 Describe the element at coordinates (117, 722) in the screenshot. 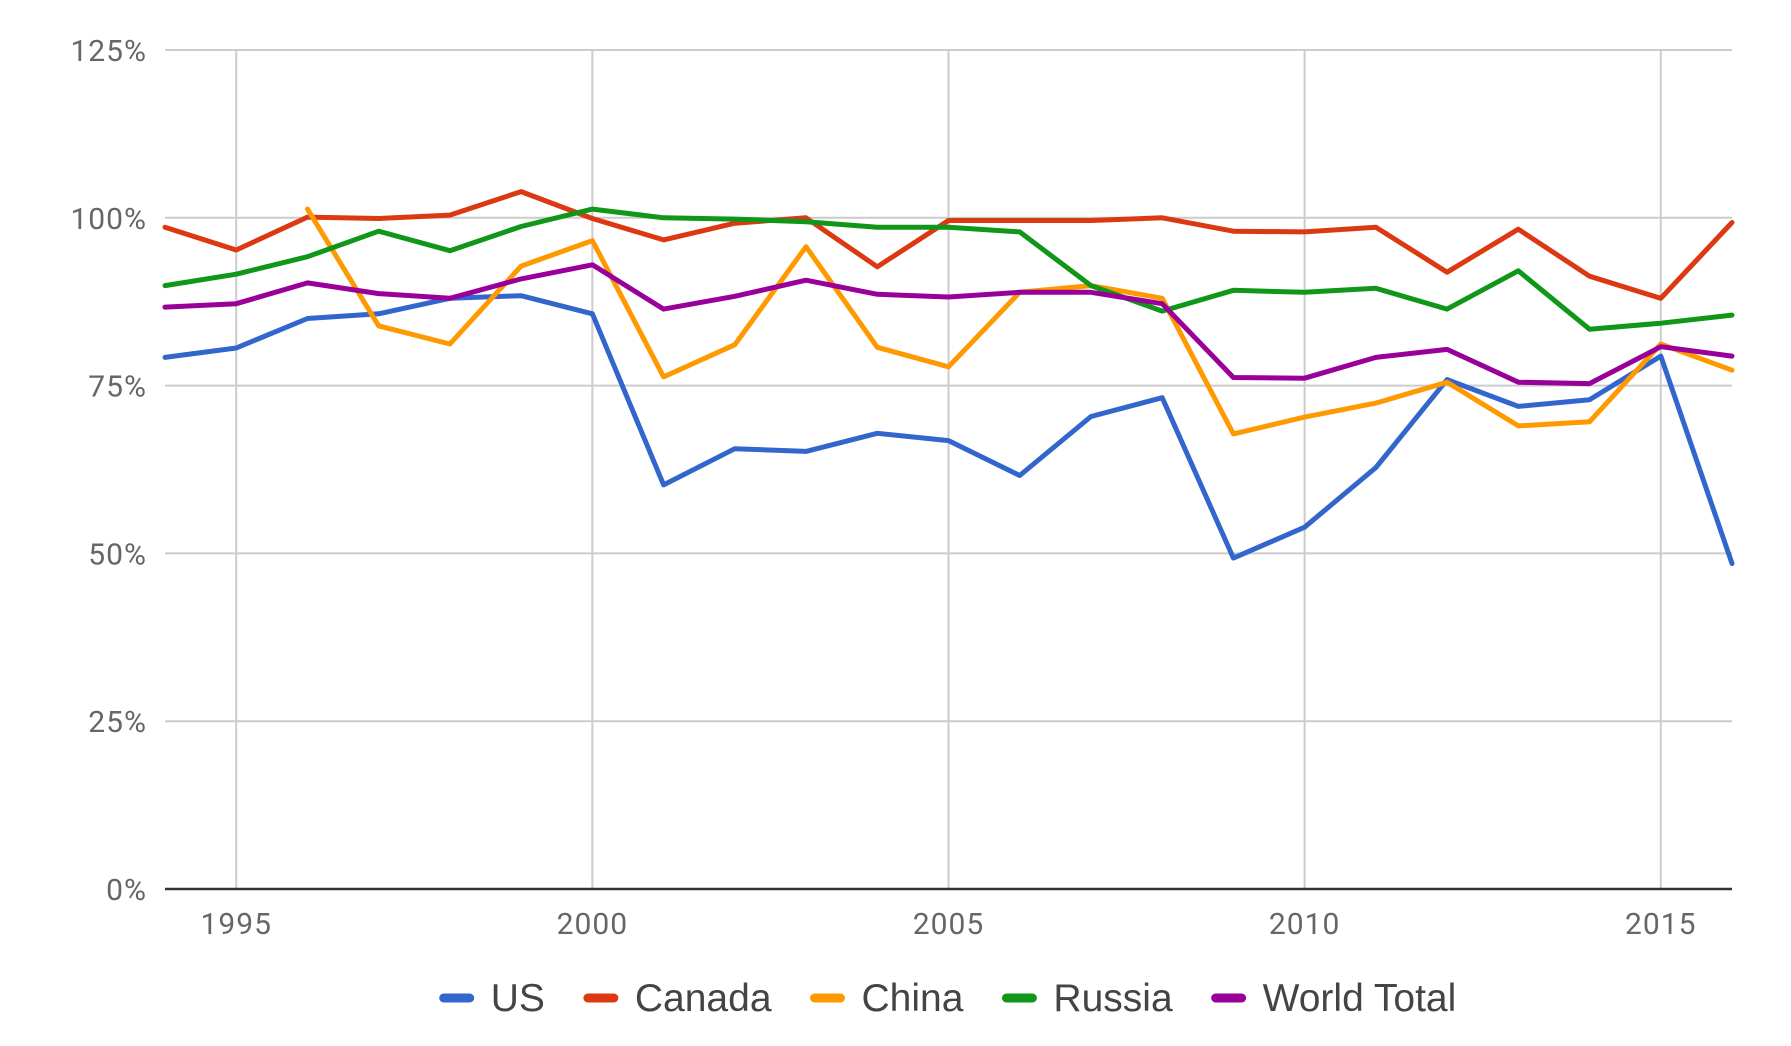

I see `y-tick-label: 25%` at that location.